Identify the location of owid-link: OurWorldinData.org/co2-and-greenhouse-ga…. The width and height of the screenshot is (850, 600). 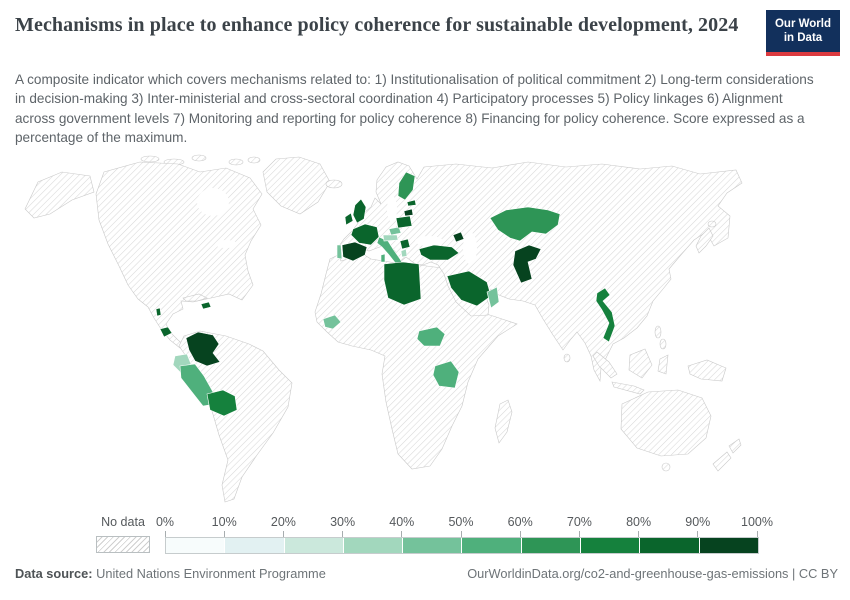
(652, 573).